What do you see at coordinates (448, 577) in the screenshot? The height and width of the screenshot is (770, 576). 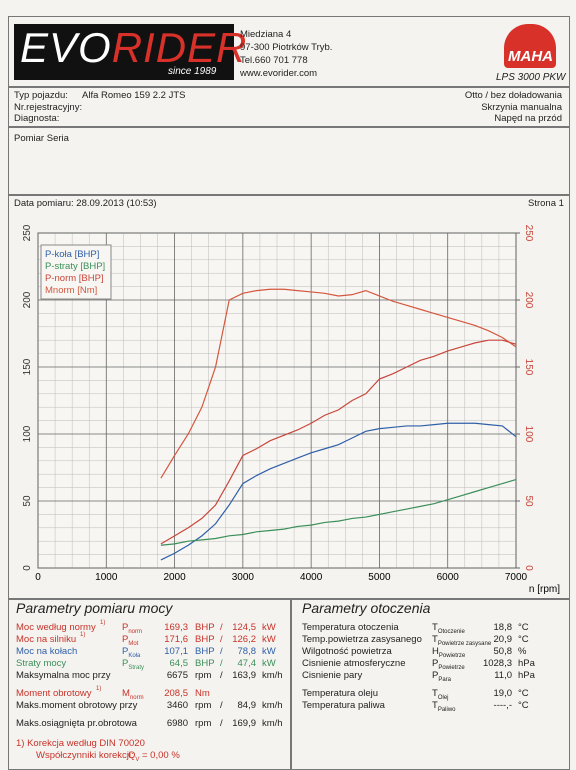 I see `x-tick-label: 6000` at bounding box center [448, 577].